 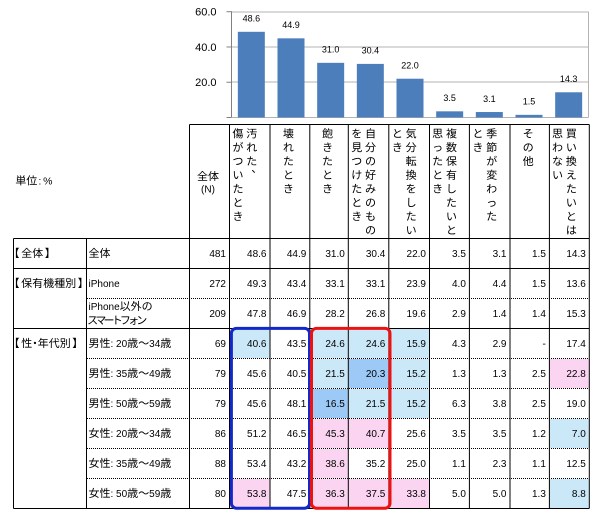 I want to click on svg-text: 80, so click(x=221, y=494).